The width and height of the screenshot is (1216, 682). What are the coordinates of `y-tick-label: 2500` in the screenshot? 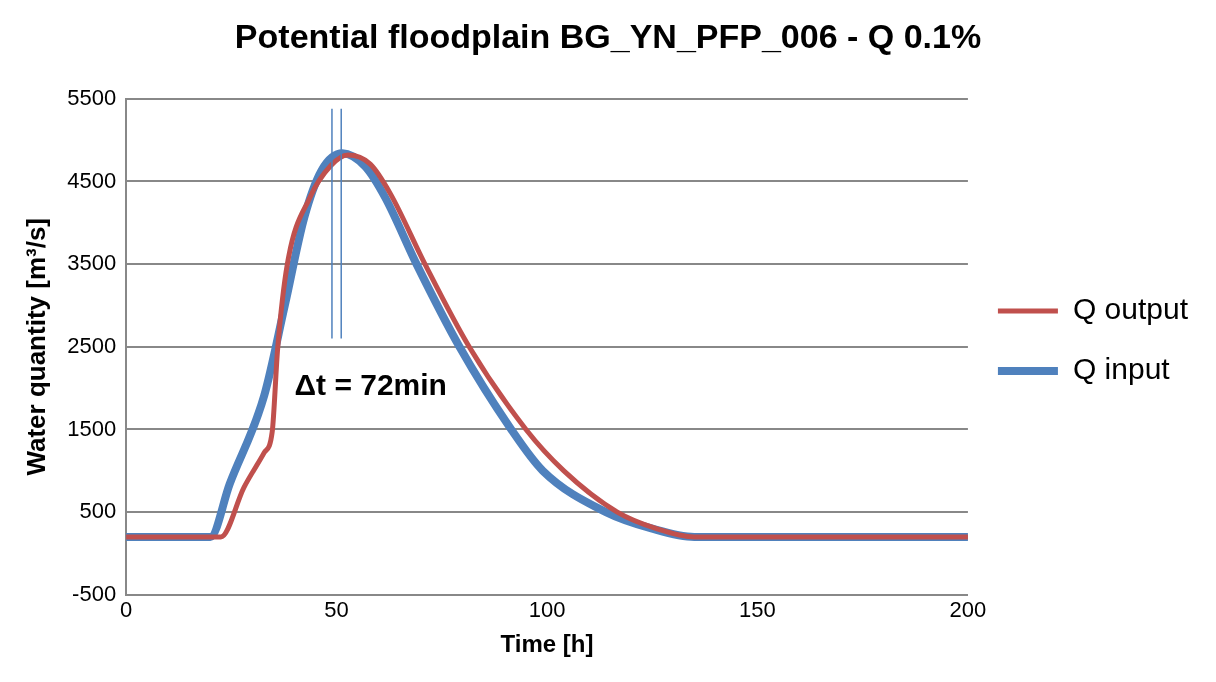 It's located at (92, 345).